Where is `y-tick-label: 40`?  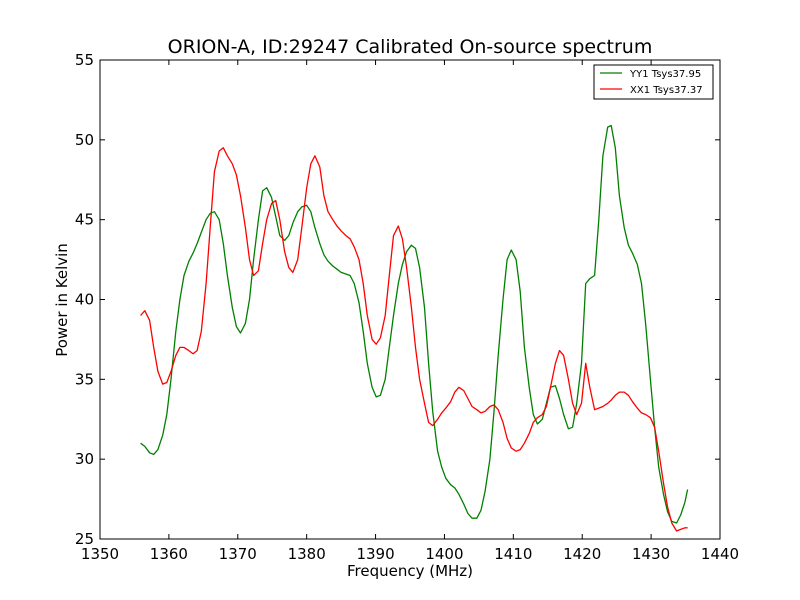 y-tick-label: 40 is located at coordinates (84, 300).